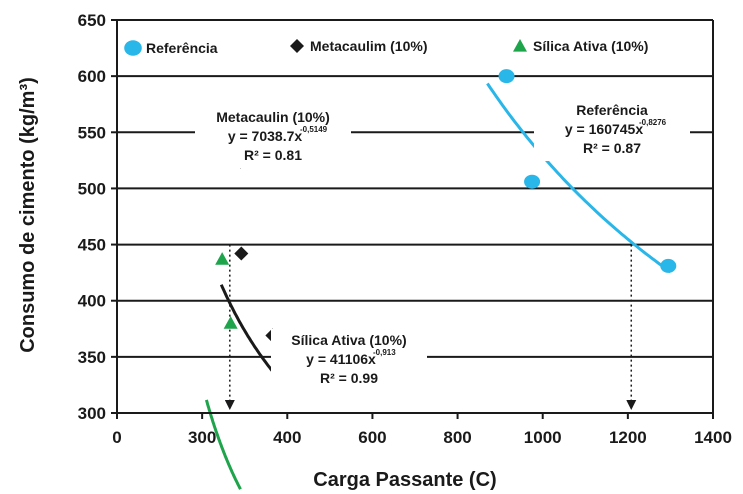 This screenshot has height=494, width=743. I want to click on y-axis-title: Consumo de cimento (kg/m³), so click(28, 215).